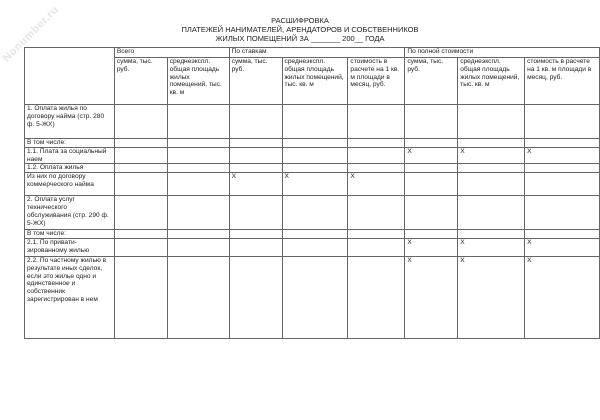 The height and width of the screenshot is (420, 600). Describe the element at coordinates (69, 184) in the screenshot. I see `row-label: Из них по договору коммерческого найма` at that location.